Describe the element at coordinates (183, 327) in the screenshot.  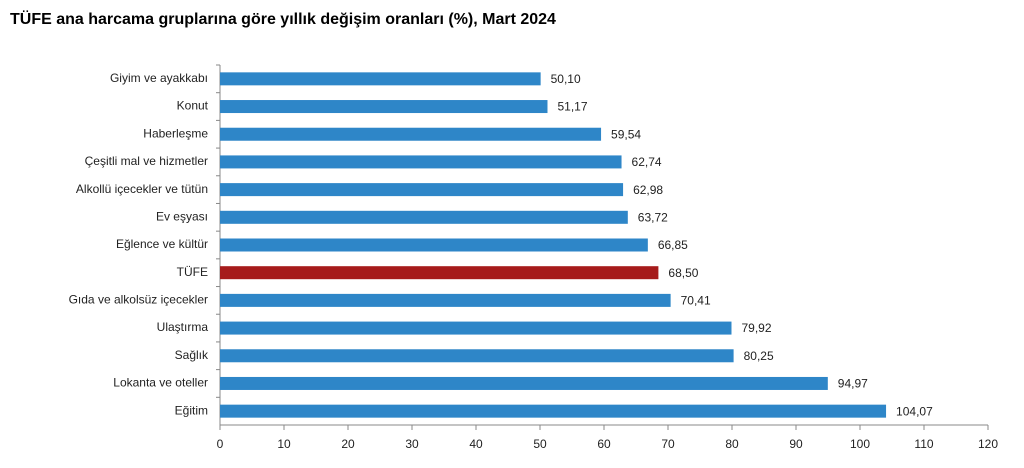
I see `y-tick-label: Ulaştırma` at that location.